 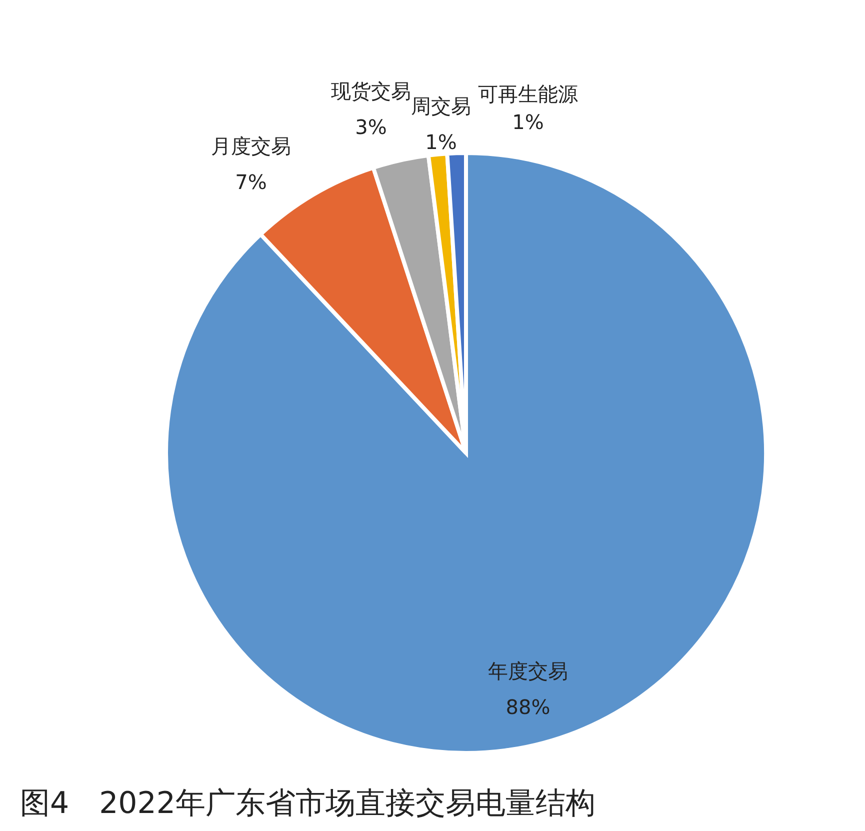 I want to click on slice-label: 月度交易, so click(x=251, y=146).